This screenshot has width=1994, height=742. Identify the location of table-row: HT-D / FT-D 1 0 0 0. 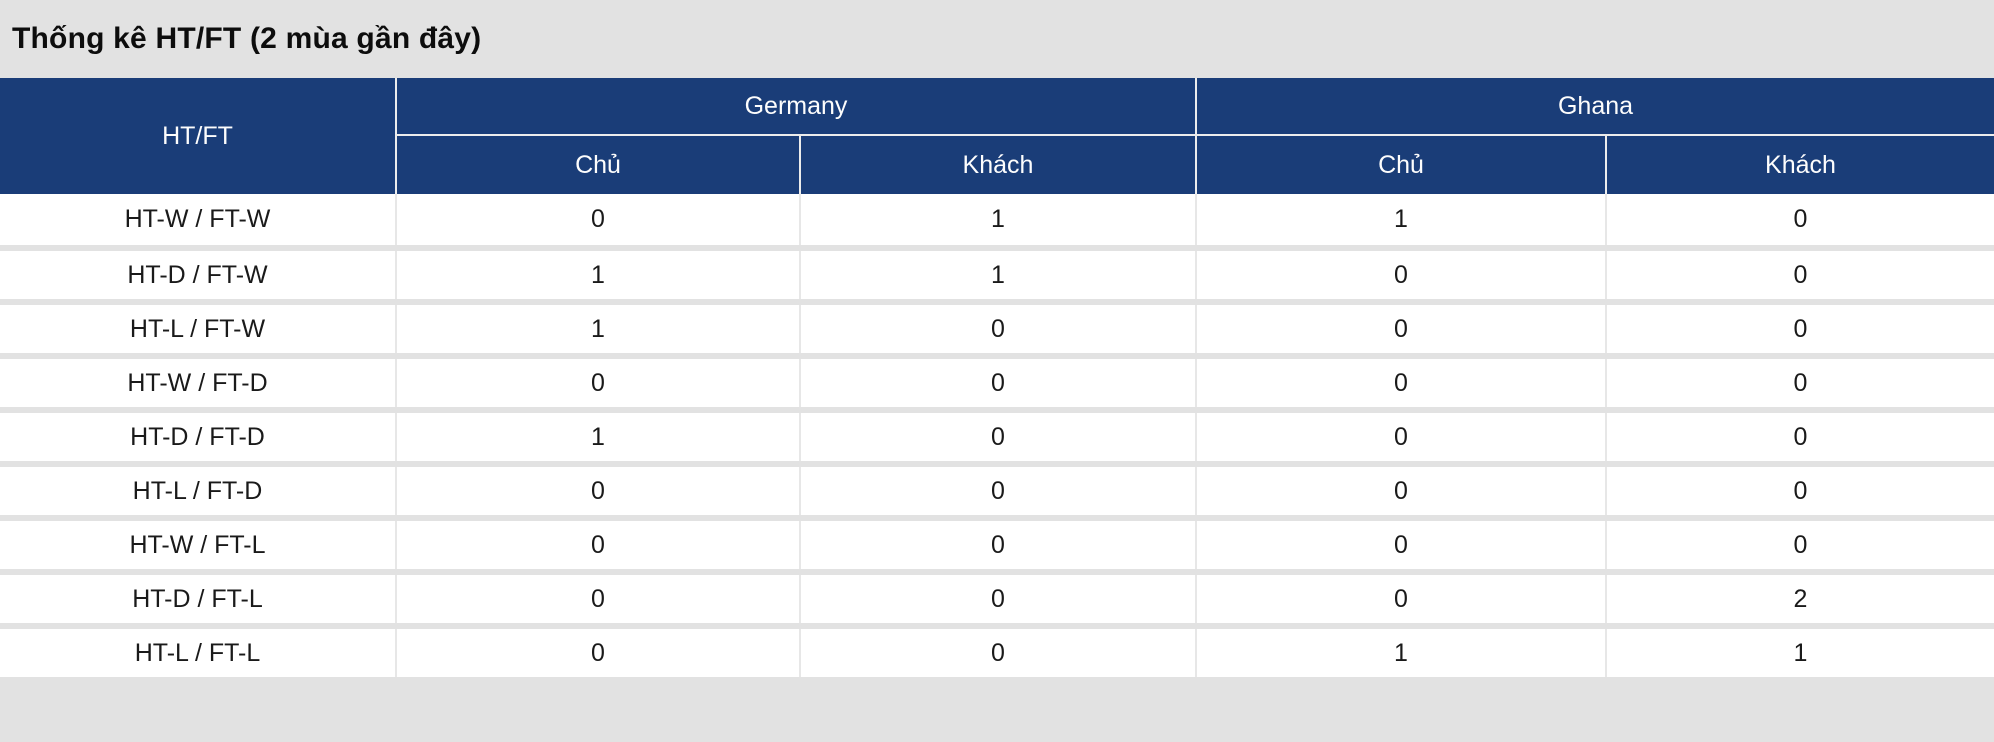
(997, 438).